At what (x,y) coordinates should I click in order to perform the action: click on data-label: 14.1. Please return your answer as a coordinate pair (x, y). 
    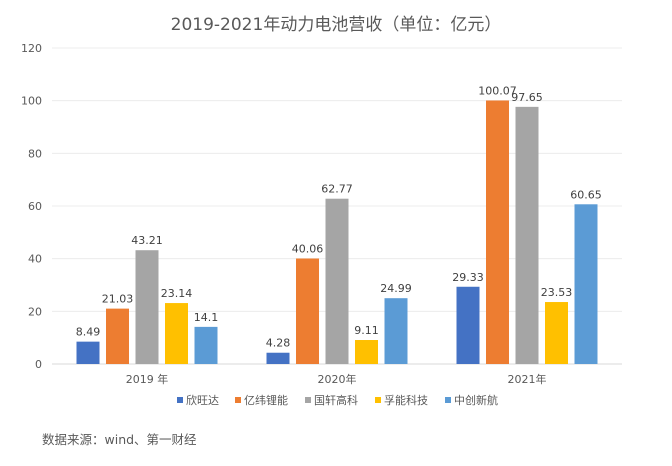
    Looking at the image, I should click on (206, 317).